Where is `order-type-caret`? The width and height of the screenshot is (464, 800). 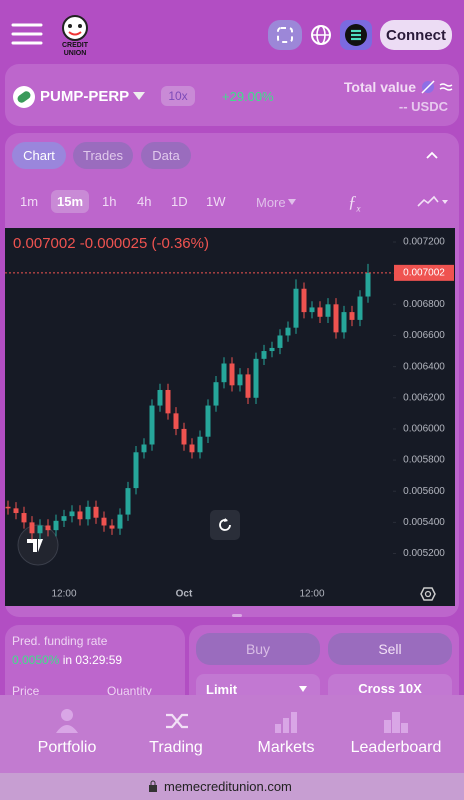
order-type-caret is located at coordinates (303, 689).